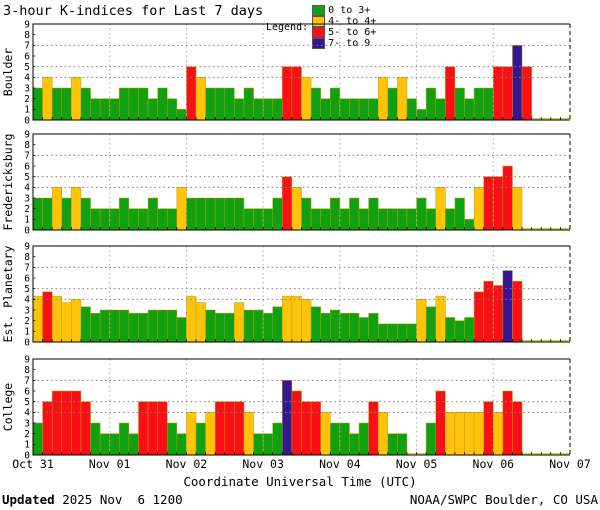  What do you see at coordinates (27, 46) in the screenshot?
I see `y-tick-label: 7` at bounding box center [27, 46].